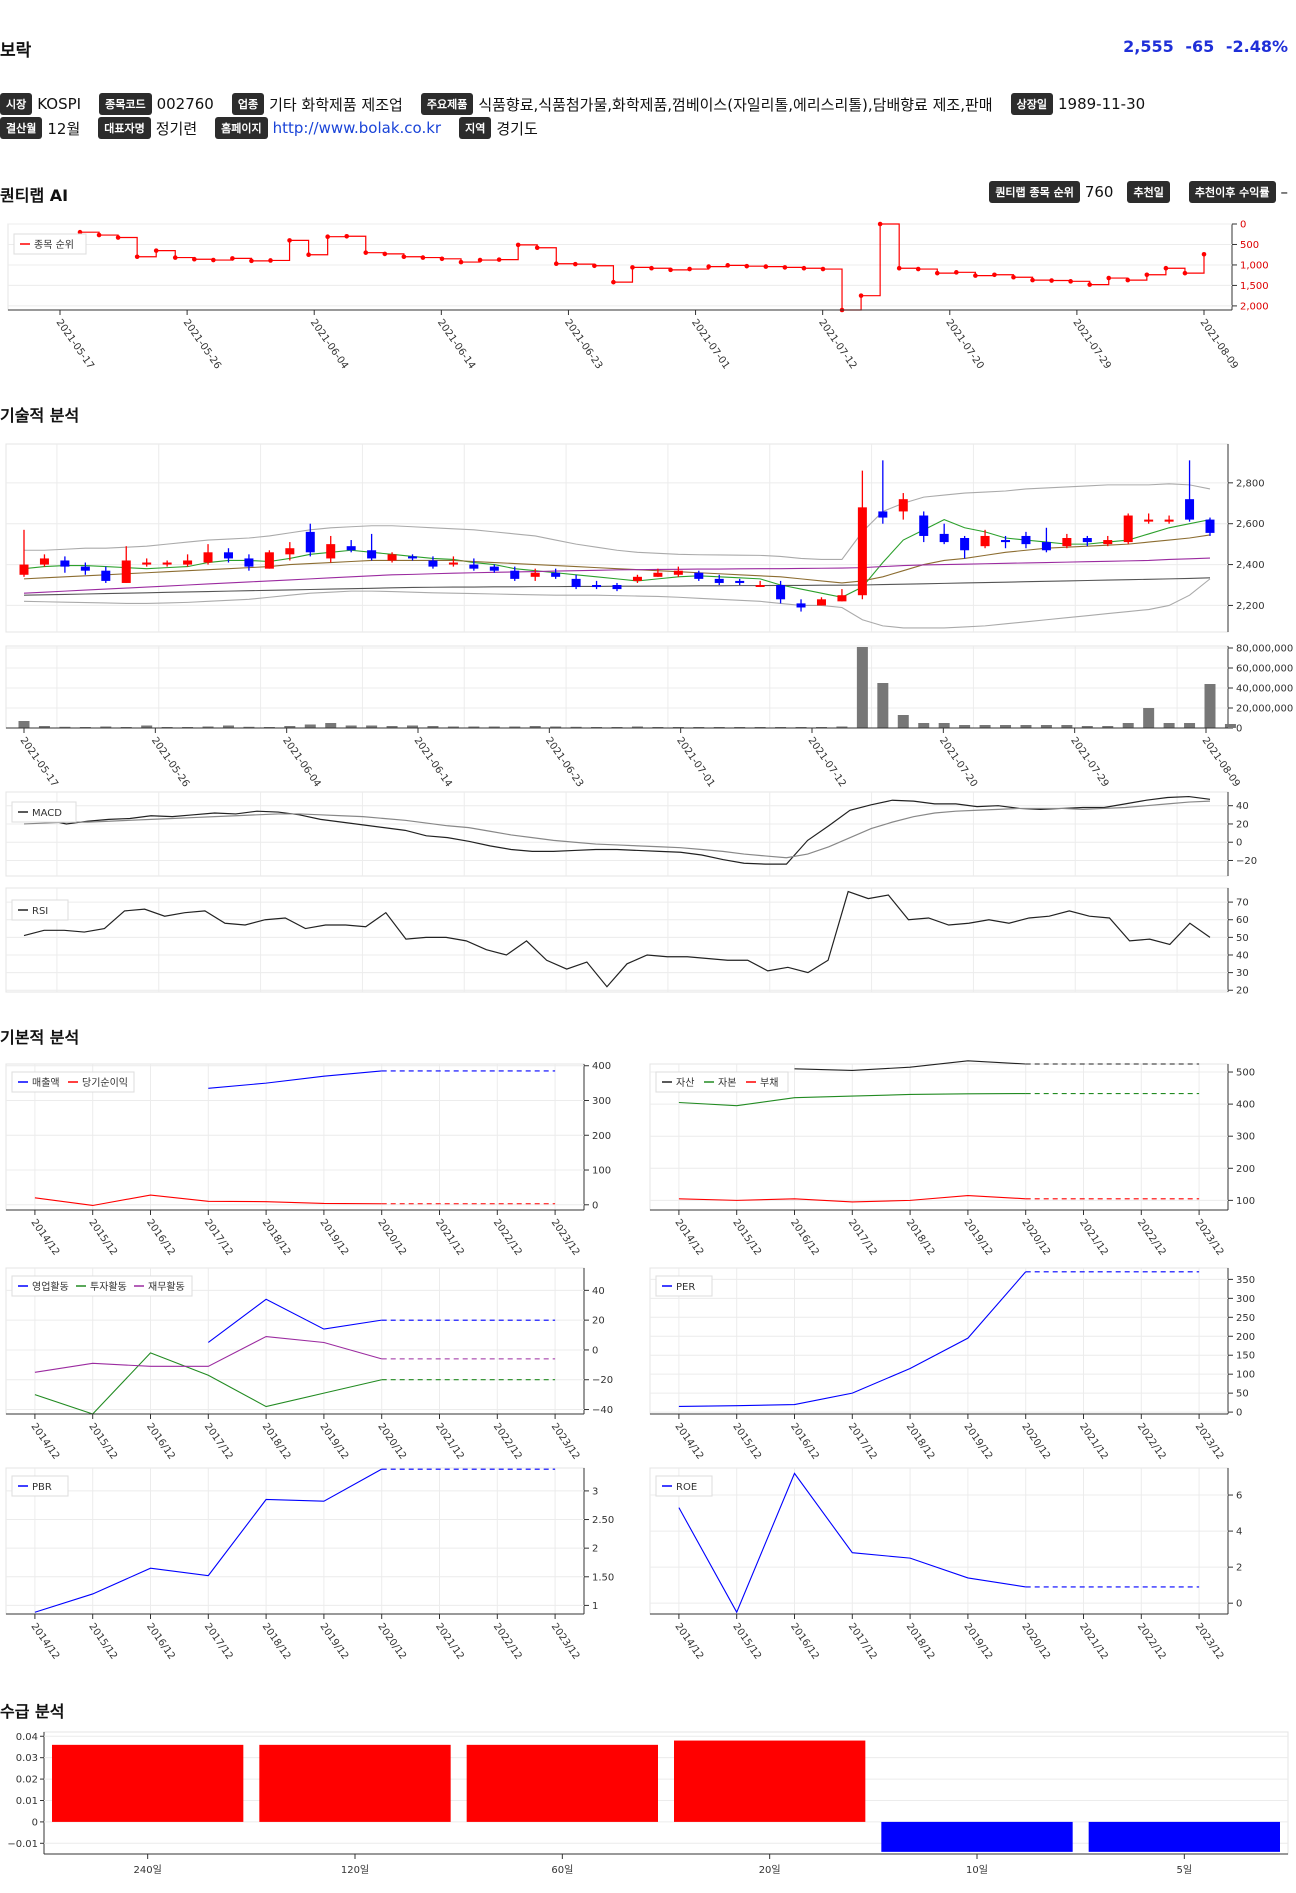 This screenshot has height=1893, width=1296. I want to click on x-tick-label: 2021-05-26, so click(202, 343).